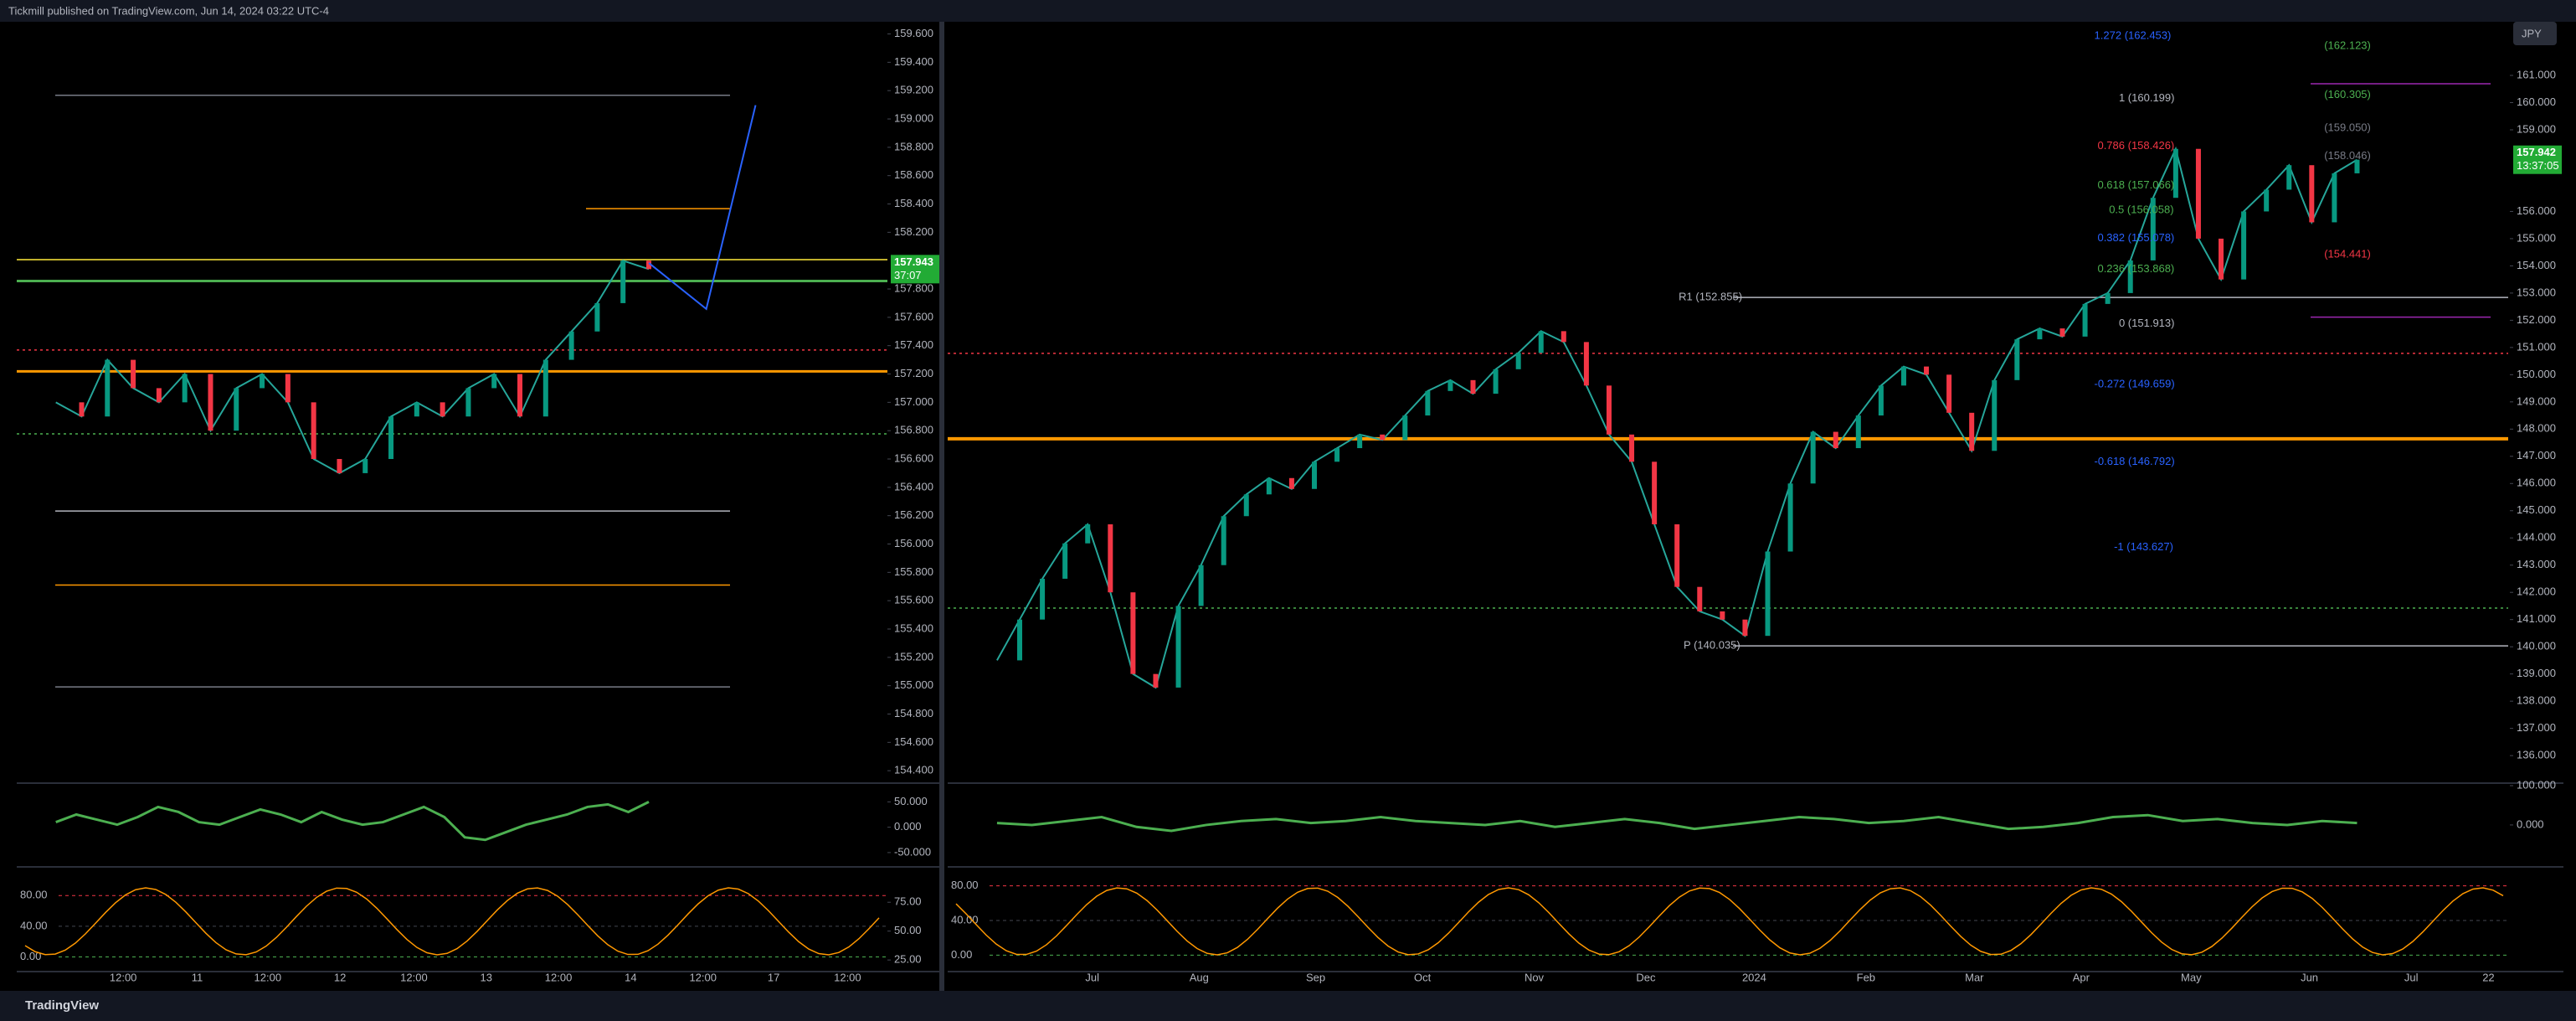 The width and height of the screenshot is (2576, 1021). What do you see at coordinates (1288, 11) in the screenshot?
I see `header-bar` at bounding box center [1288, 11].